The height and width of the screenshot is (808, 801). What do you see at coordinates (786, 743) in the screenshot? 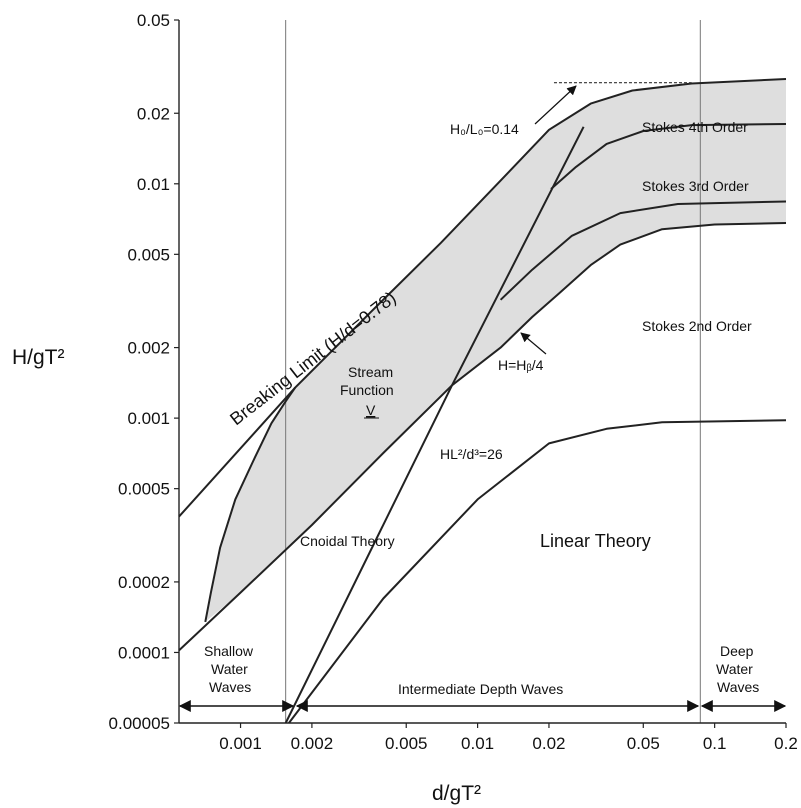
I see `x-tick-label: 0.2` at bounding box center [786, 743].